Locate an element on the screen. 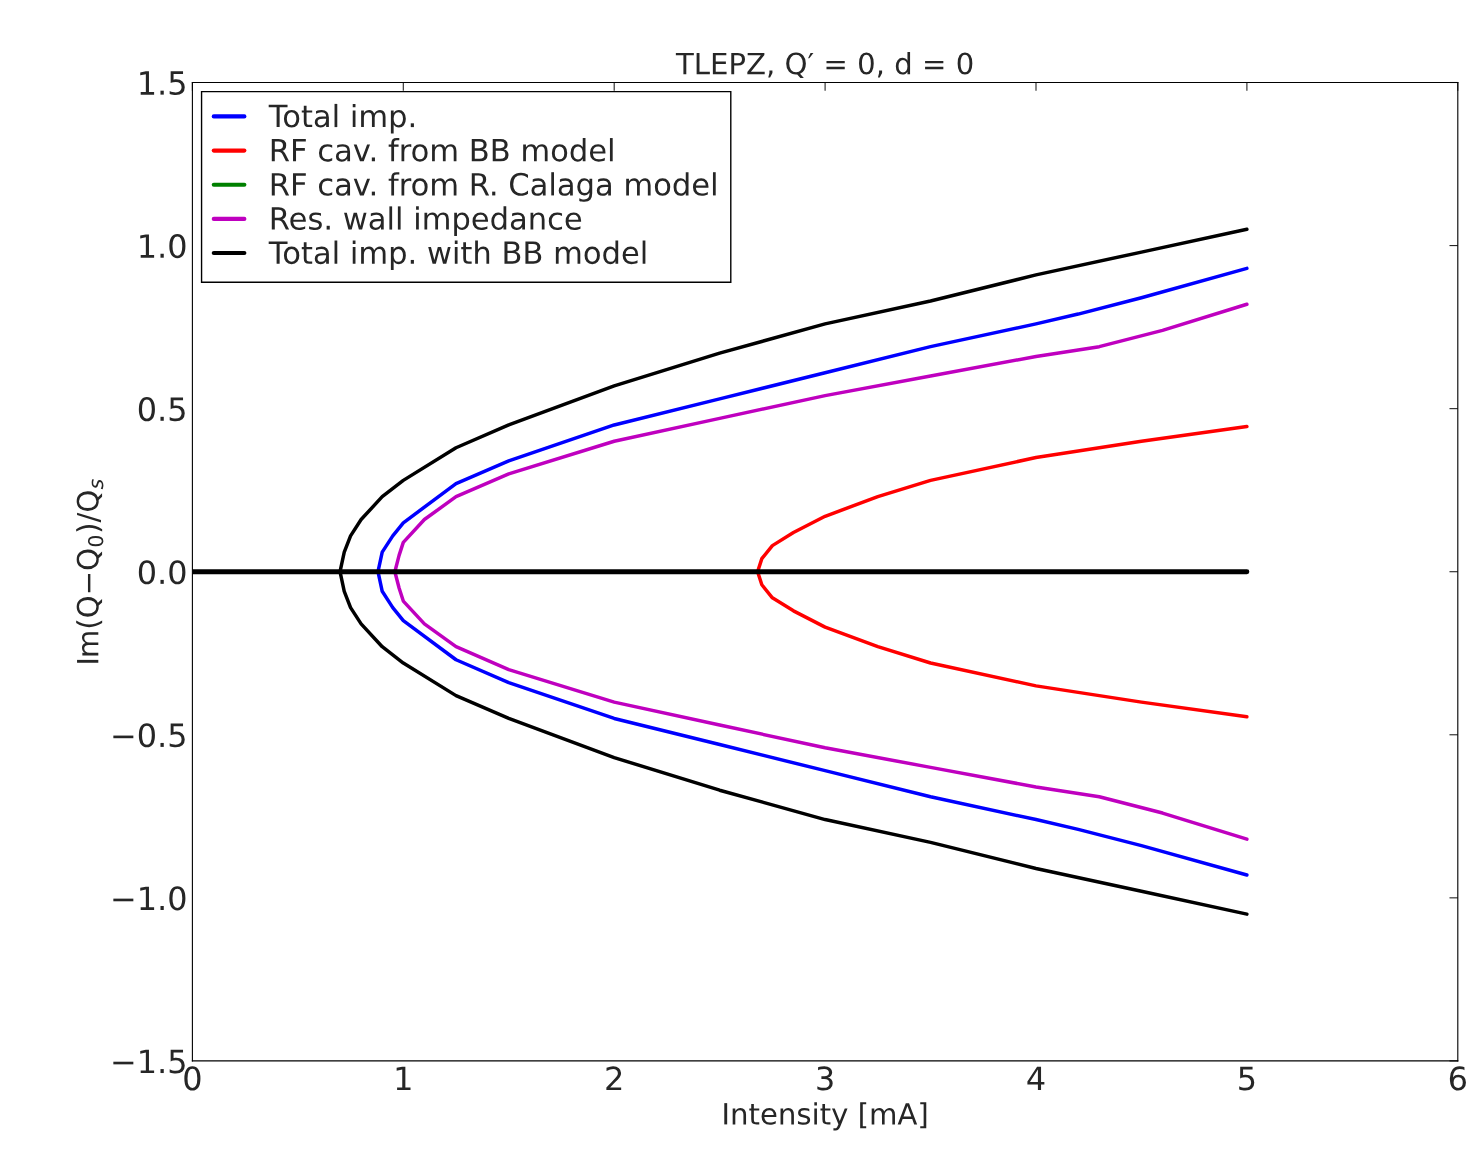 The width and height of the screenshot is (1480, 1162). legend-label: Total imp. with BB model is located at coordinates (457, 255).